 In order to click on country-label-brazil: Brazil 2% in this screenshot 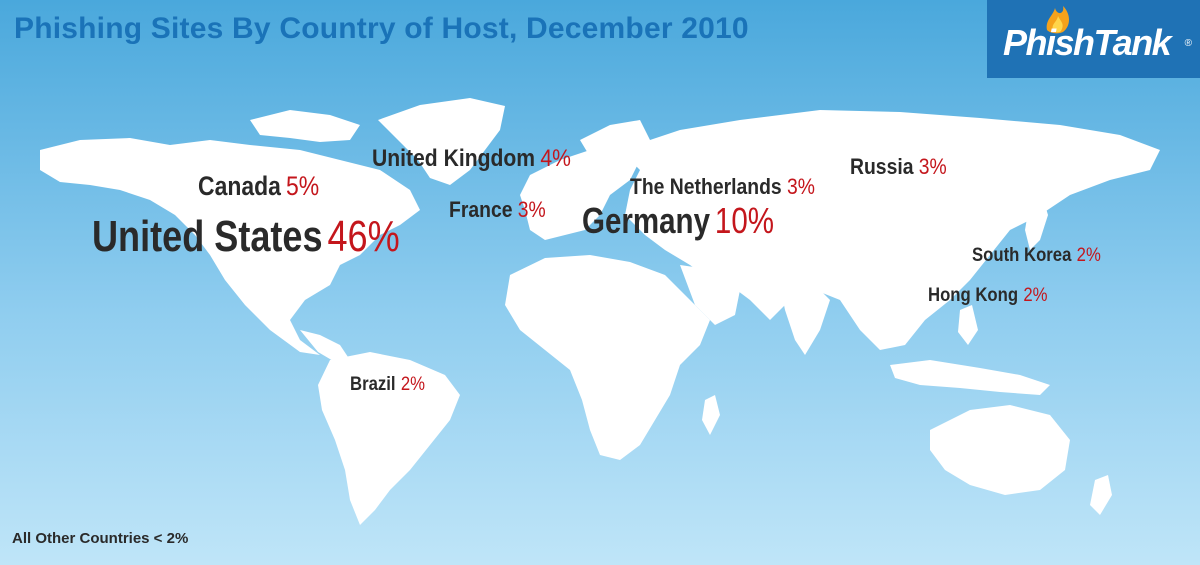, I will do `click(387, 385)`.